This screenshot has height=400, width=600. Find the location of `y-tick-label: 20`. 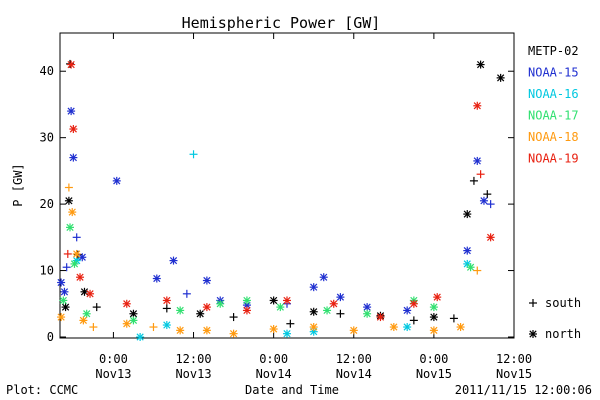

y-tick-label: 20 is located at coordinates (47, 204).